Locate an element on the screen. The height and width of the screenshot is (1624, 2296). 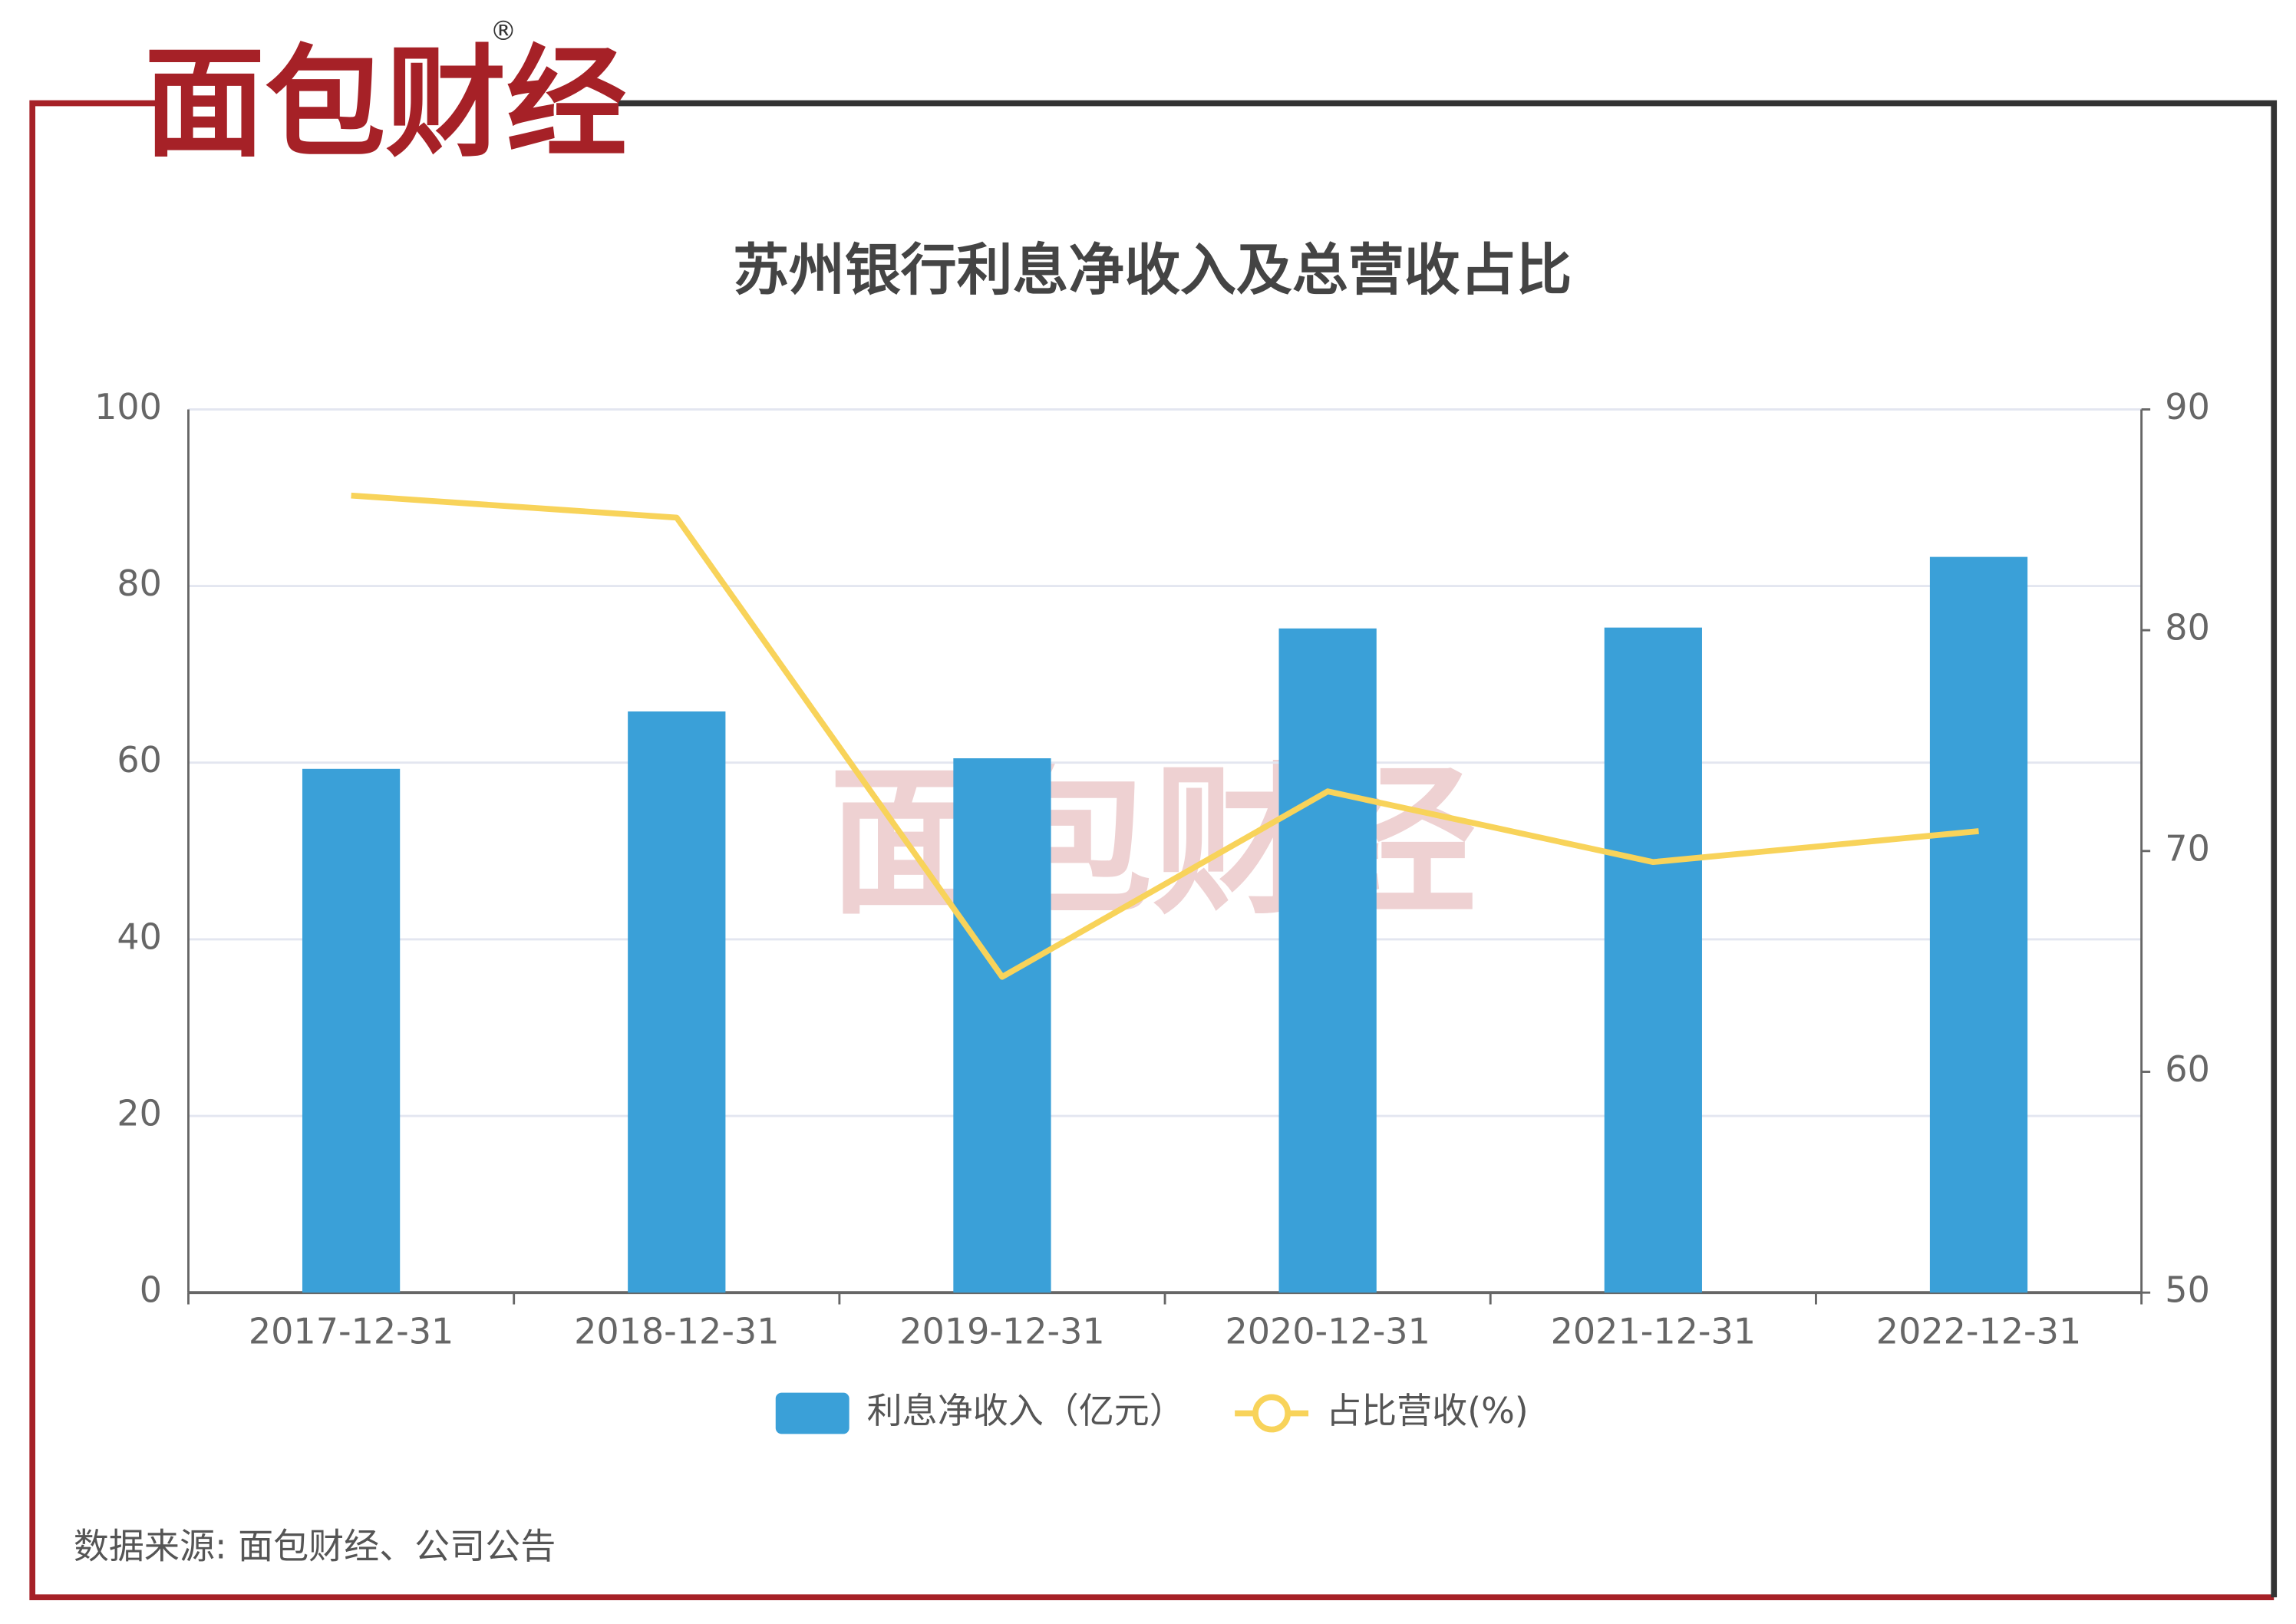
x-tick-label: 2022-12-31 is located at coordinates (1978, 1331).